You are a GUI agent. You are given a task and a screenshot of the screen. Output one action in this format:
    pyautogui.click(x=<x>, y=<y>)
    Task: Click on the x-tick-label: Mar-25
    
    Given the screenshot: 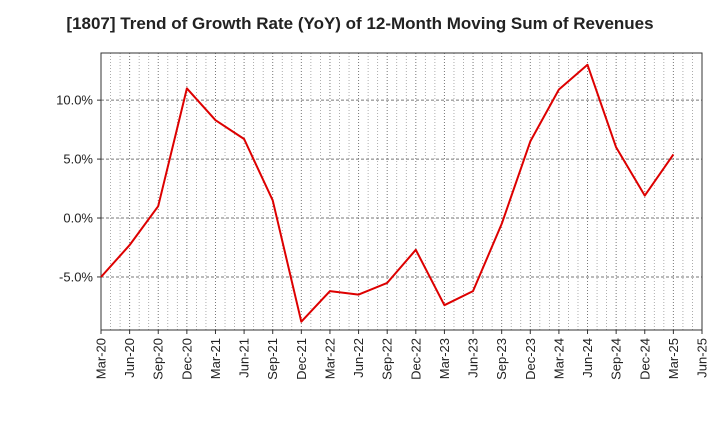 What is the action you would take?
    pyautogui.click(x=673, y=358)
    